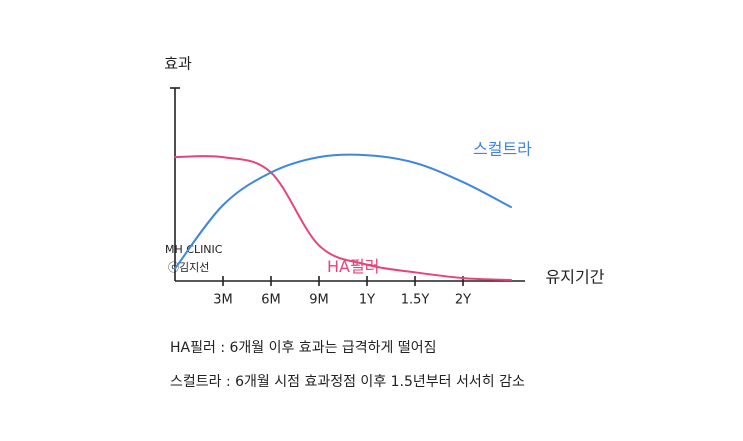 Image resolution: width=743 pixels, height=441 pixels. What do you see at coordinates (303, 348) in the screenshot?
I see `annotation: HA필러 : 6개월 이후 효과는 급격하게 떨어짐` at bounding box center [303, 348].